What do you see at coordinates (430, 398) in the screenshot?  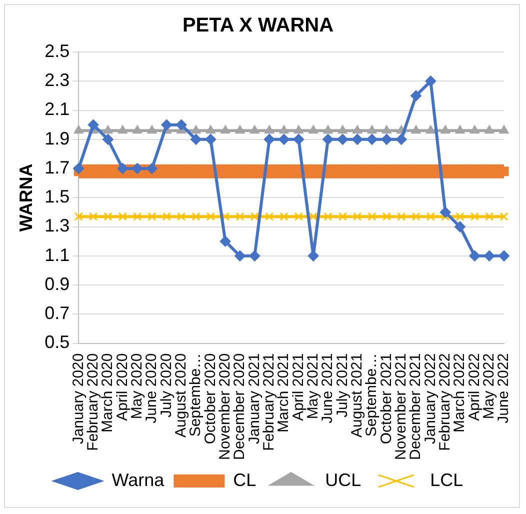 I see `x-tick-label: January 2022` at bounding box center [430, 398].